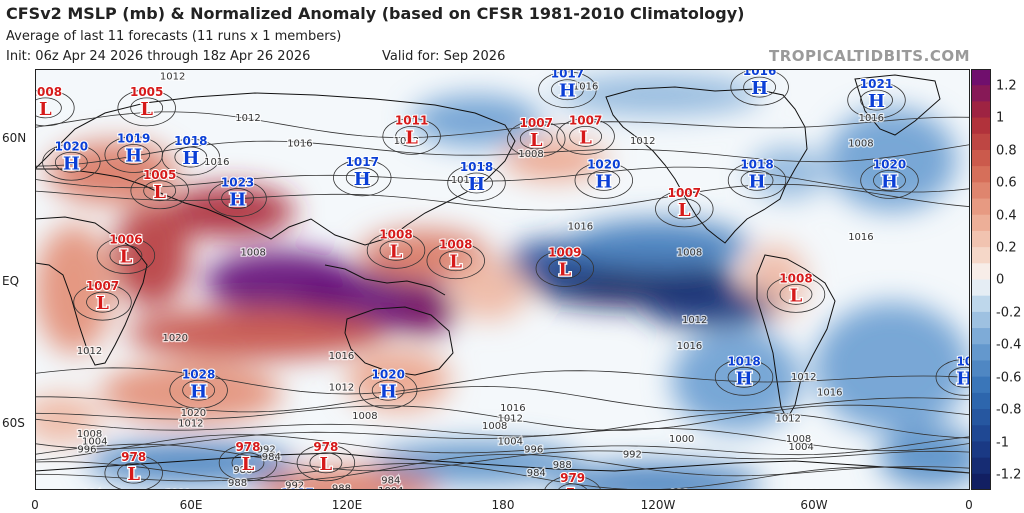  What do you see at coordinates (347, 505) in the screenshot?
I see `lon-label-120e: 120E` at bounding box center [347, 505].